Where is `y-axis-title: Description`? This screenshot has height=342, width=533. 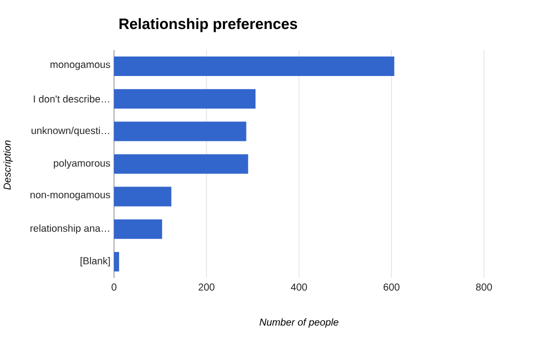
y-axis-title: Description is located at coordinates (8, 165).